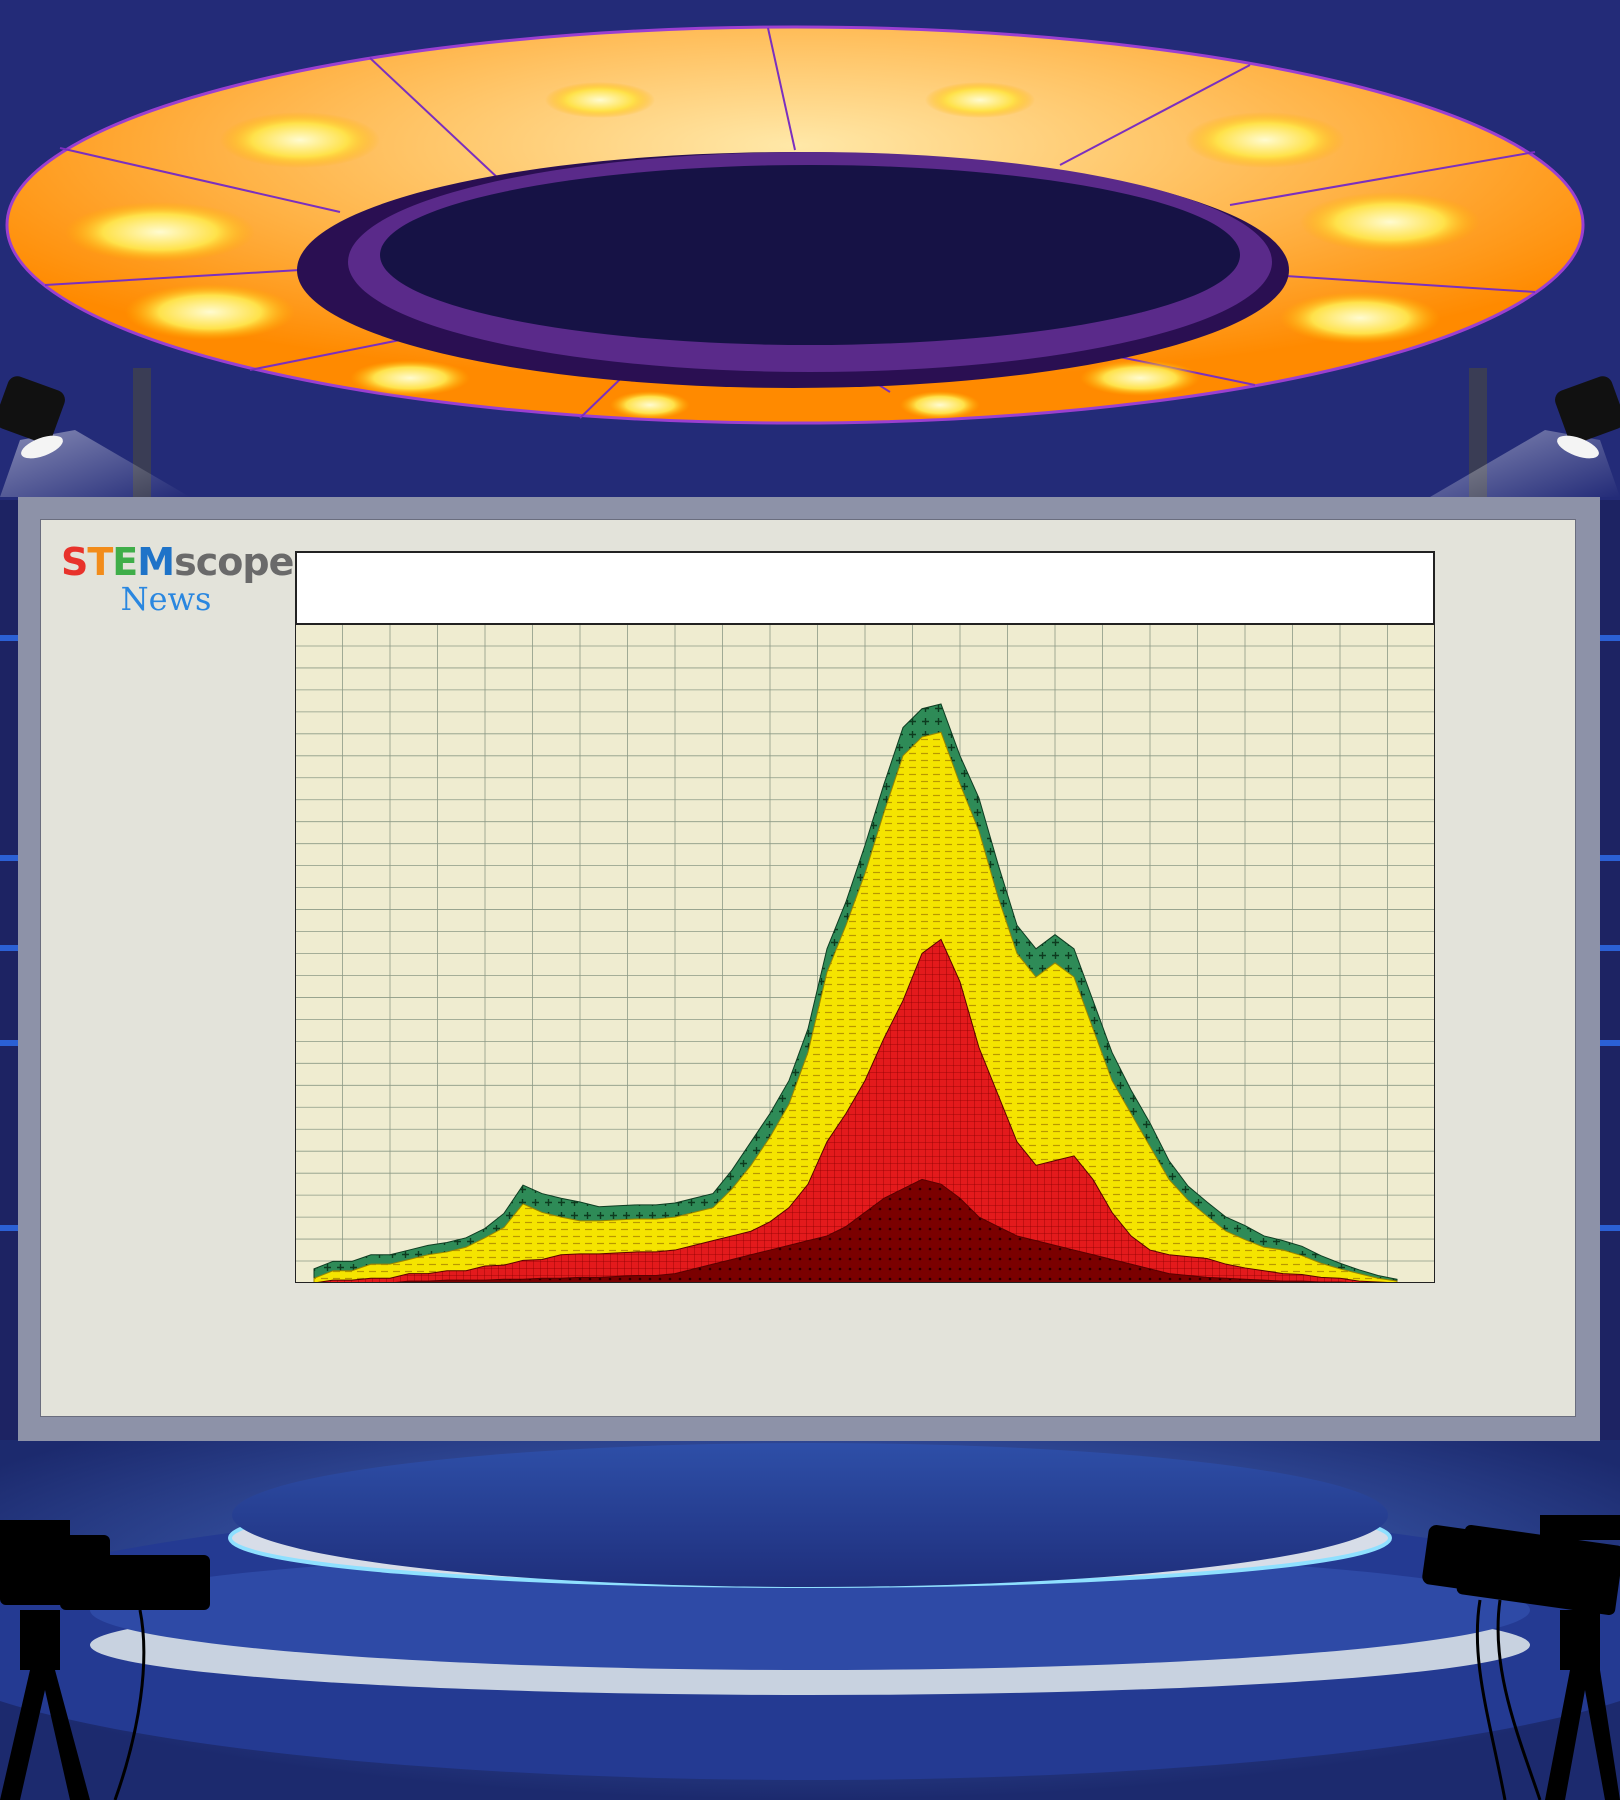 The height and width of the screenshot is (1800, 1620). What do you see at coordinates (207, 562) in the screenshot?
I see `logo-letter: c` at bounding box center [207, 562].